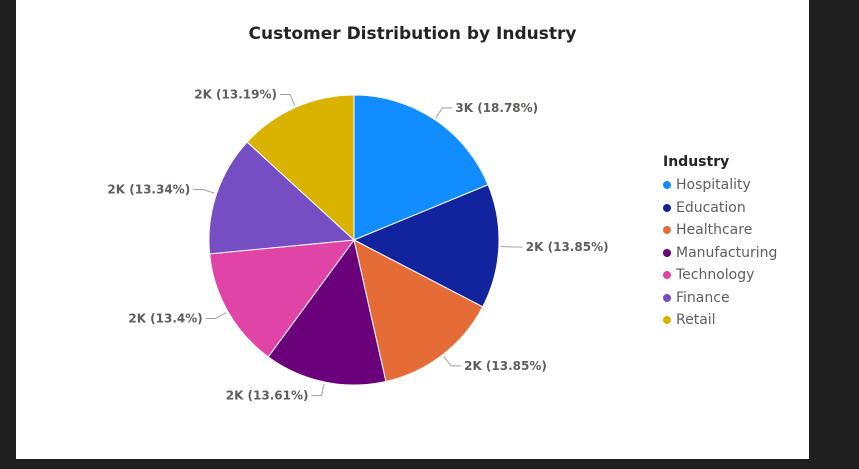 The height and width of the screenshot is (469, 859). I want to click on chart-title: Customer Distribution by Industry, so click(412, 34).